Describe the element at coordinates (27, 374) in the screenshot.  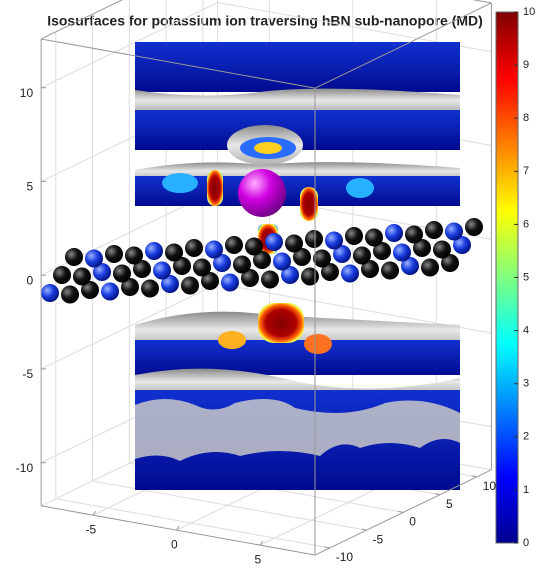
I see `z-tick-label: -5` at that location.